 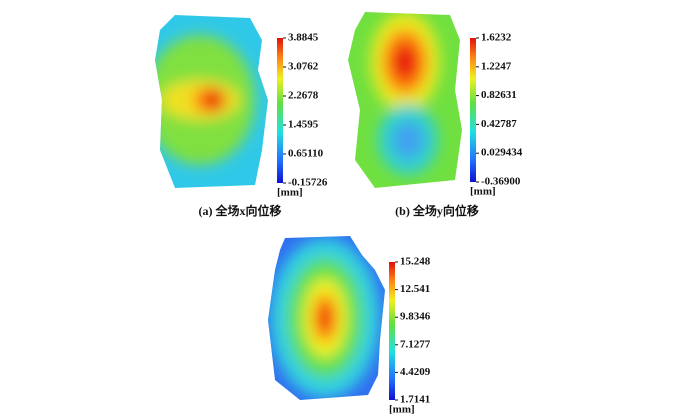 What do you see at coordinates (415, 400) in the screenshot?
I see `colorbar-tick-label: 1.7141` at bounding box center [415, 400].